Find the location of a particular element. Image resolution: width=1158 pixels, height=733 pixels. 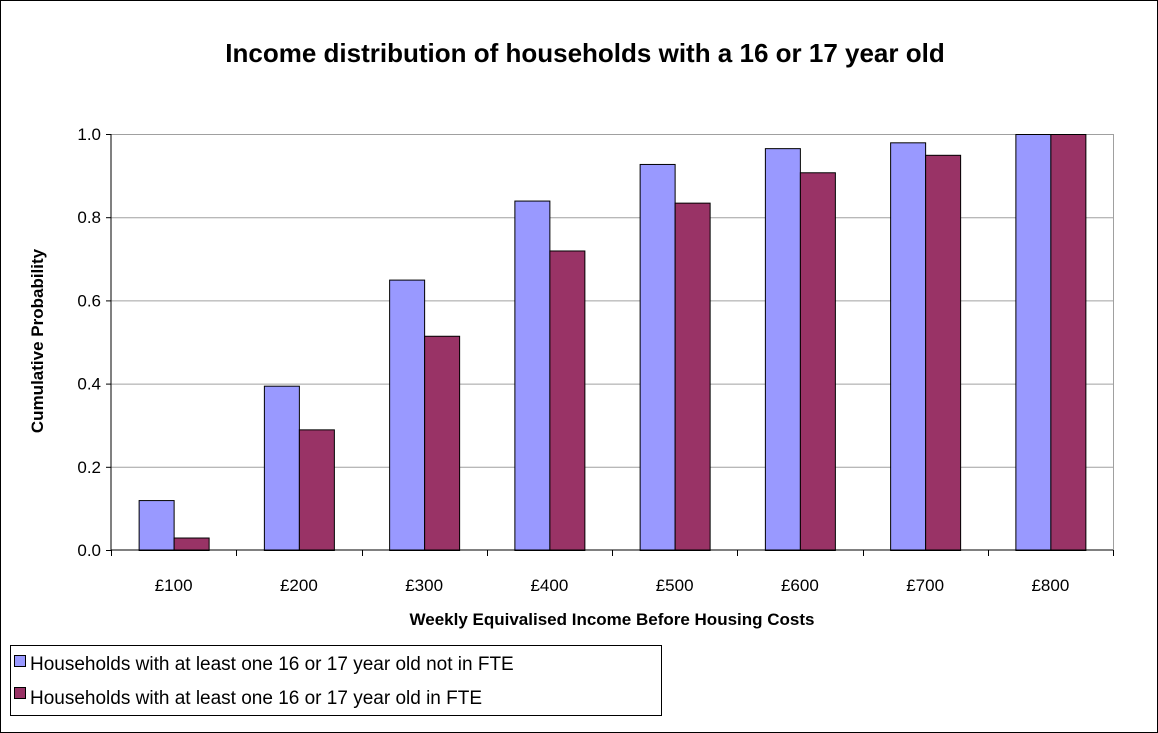

y-tick-label: 0.4 is located at coordinates (89, 384).